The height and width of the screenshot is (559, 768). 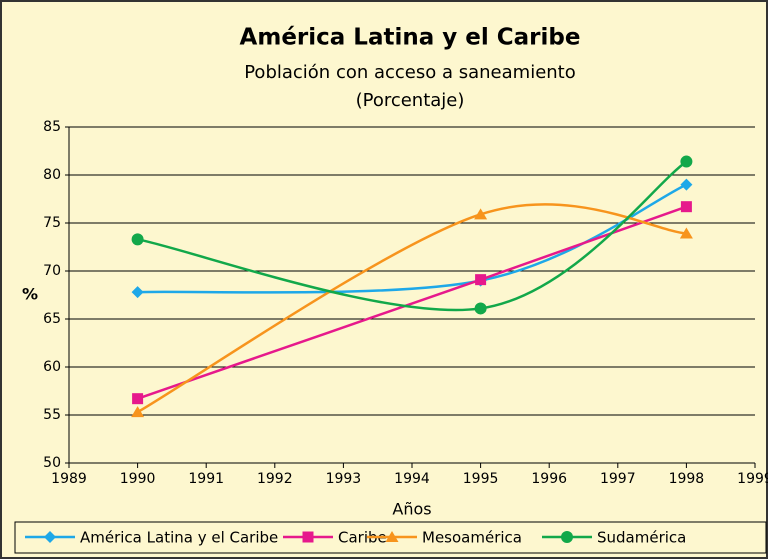 What do you see at coordinates (410, 100) in the screenshot?
I see `chart-subtitle: (Porcentaje)` at bounding box center [410, 100].